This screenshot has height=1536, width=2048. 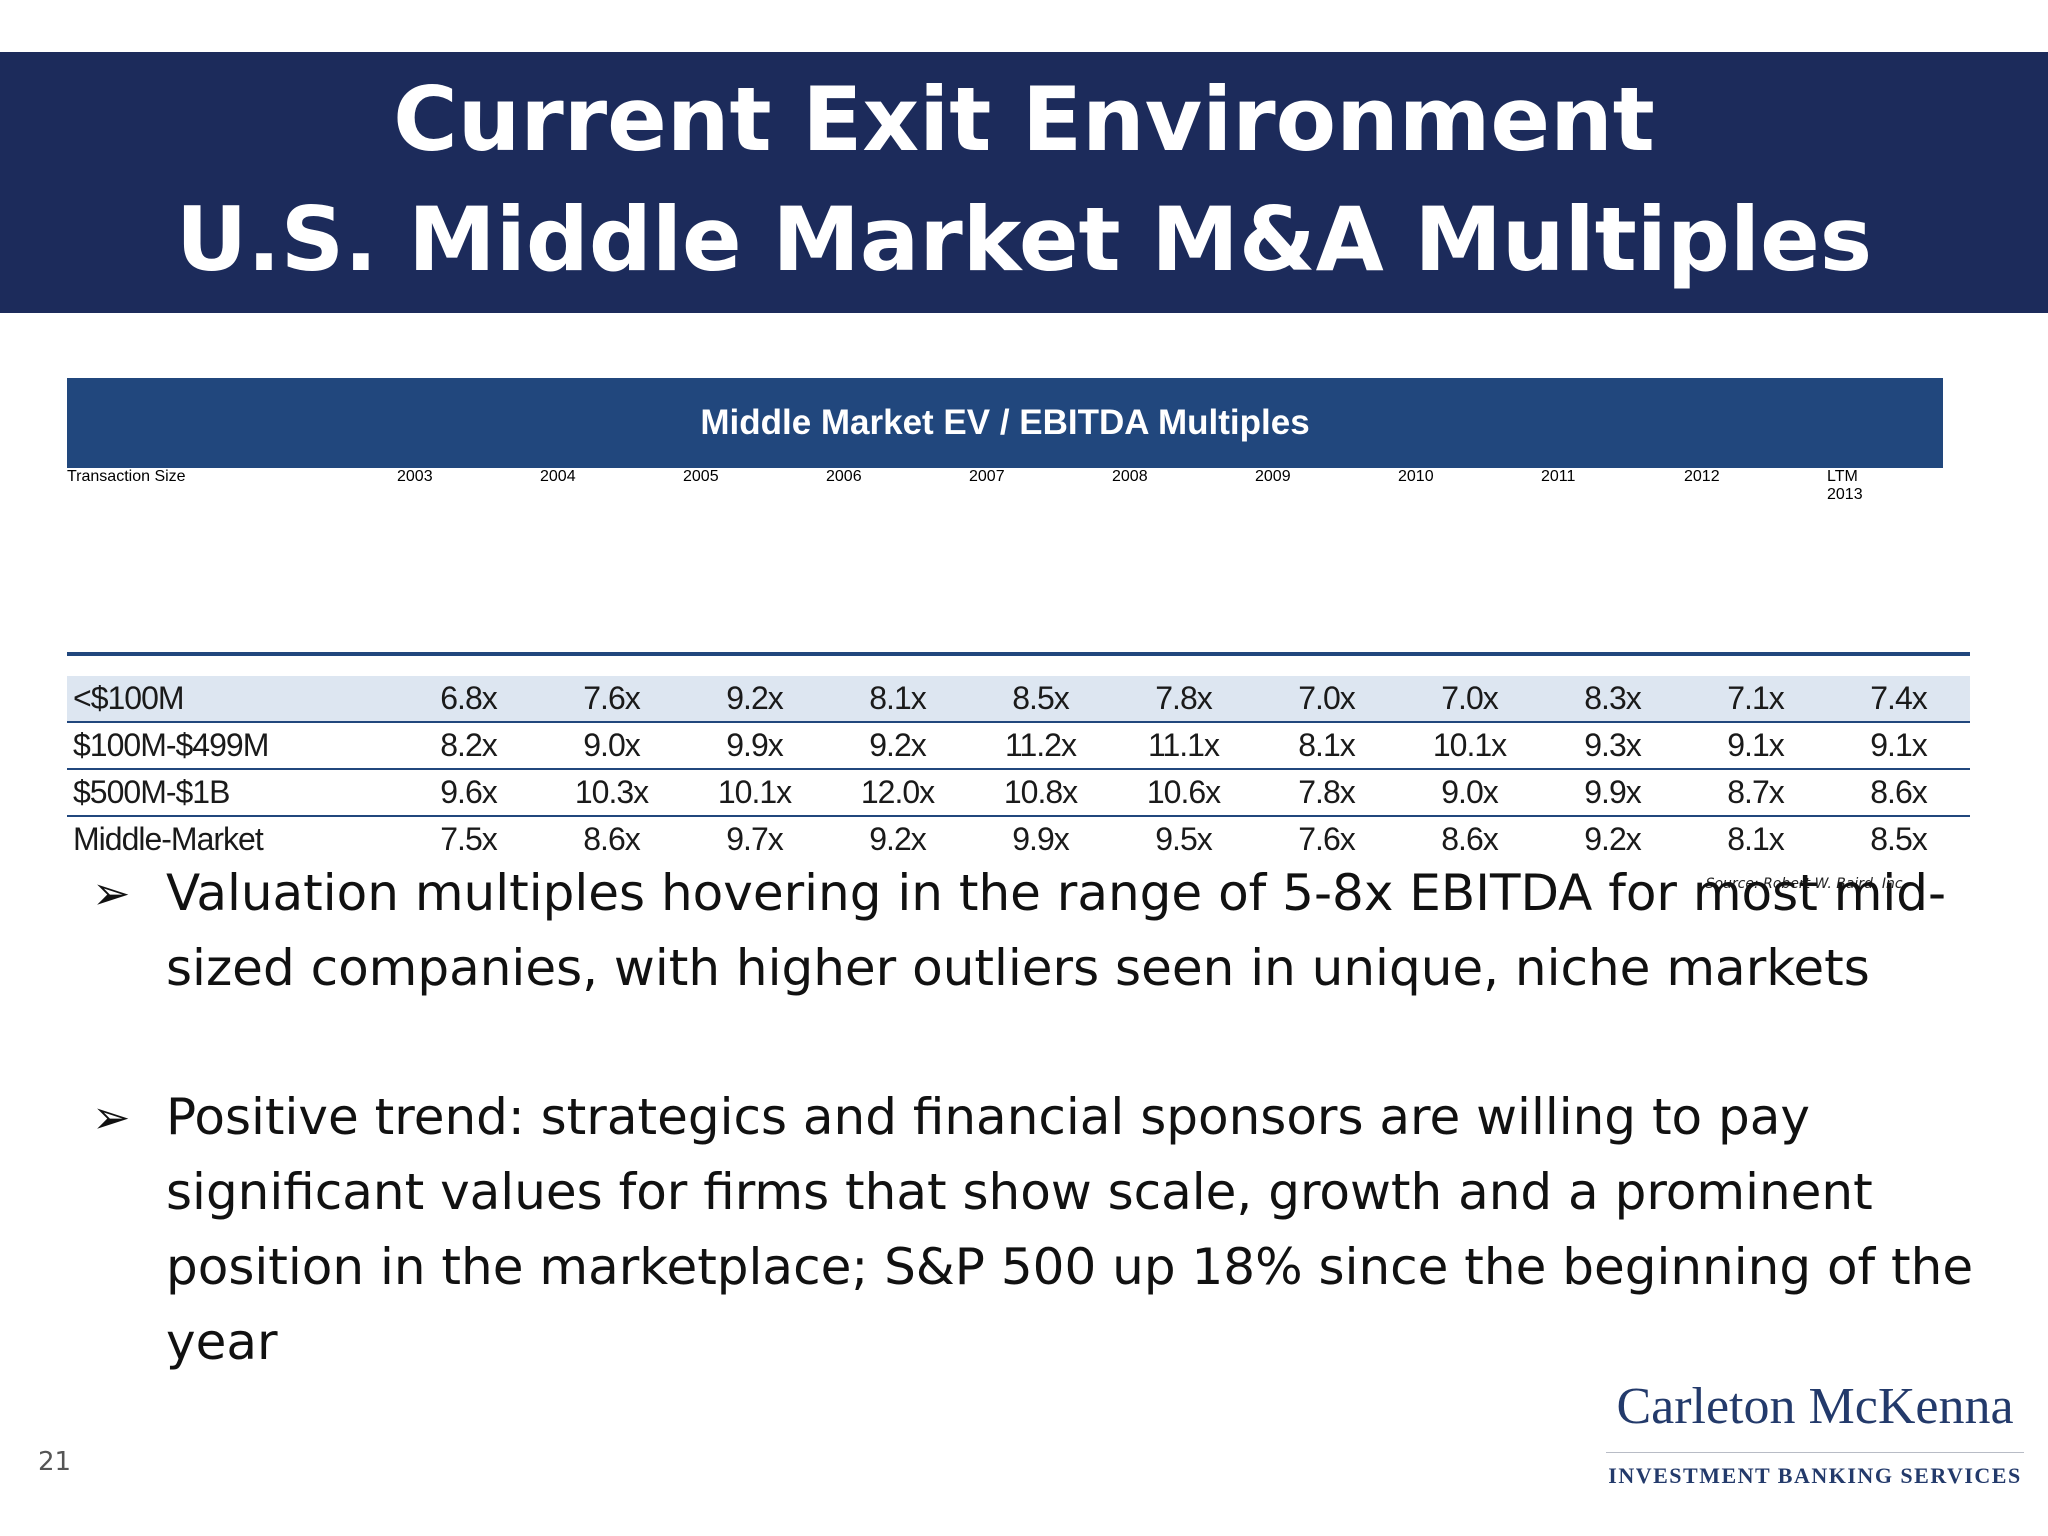 I want to click on column-header-label: Transaction Size, so click(x=126, y=476).